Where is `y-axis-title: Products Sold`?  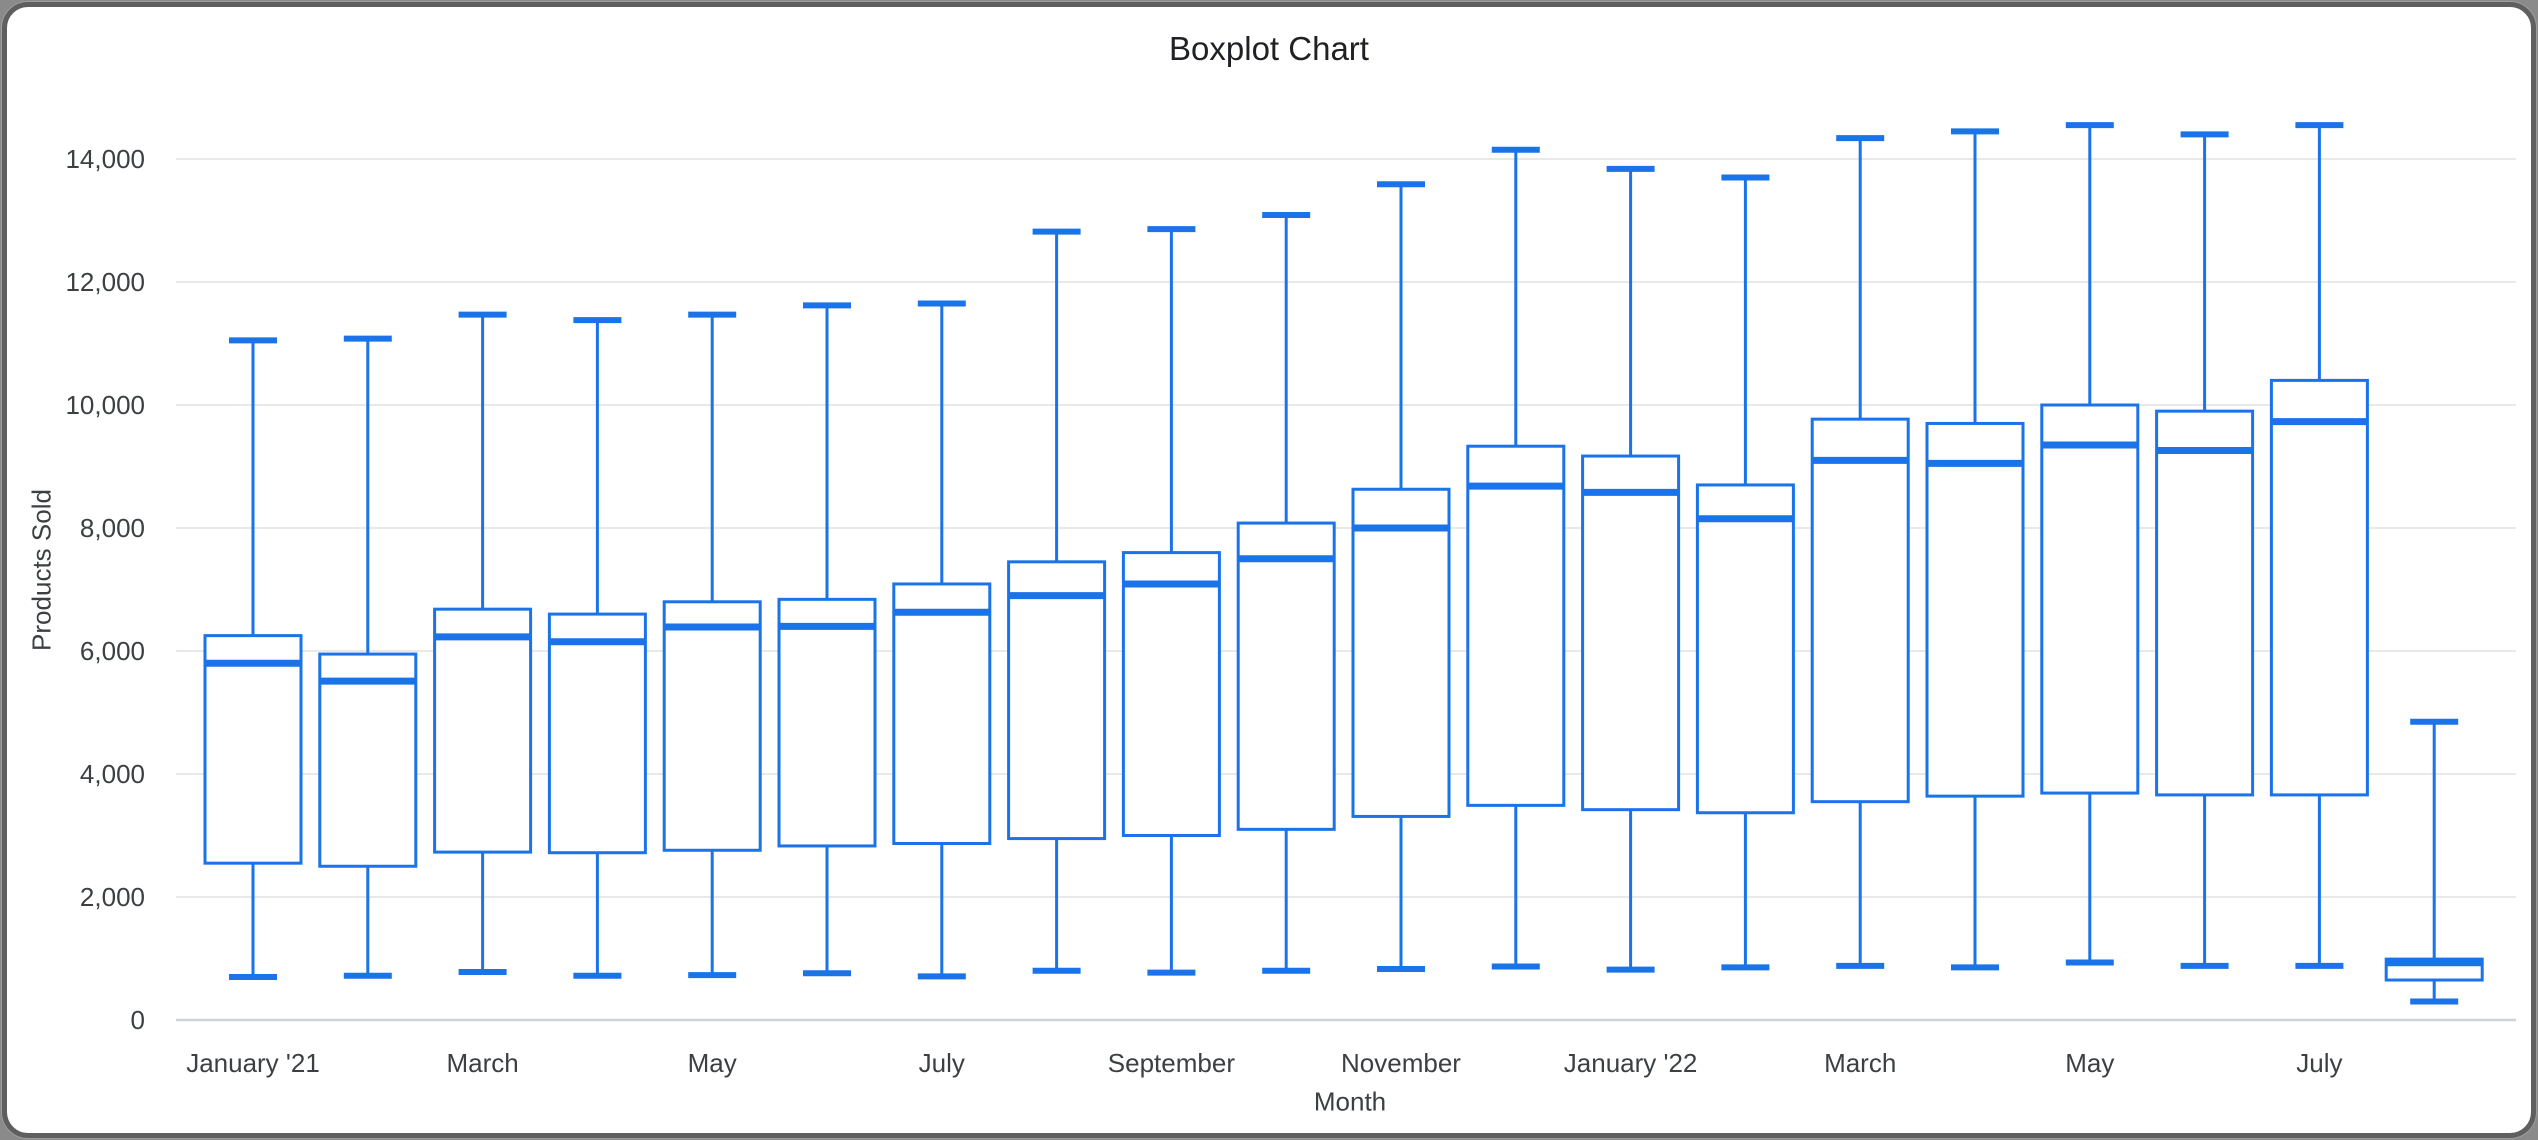 y-axis-title: Products Sold is located at coordinates (41, 570).